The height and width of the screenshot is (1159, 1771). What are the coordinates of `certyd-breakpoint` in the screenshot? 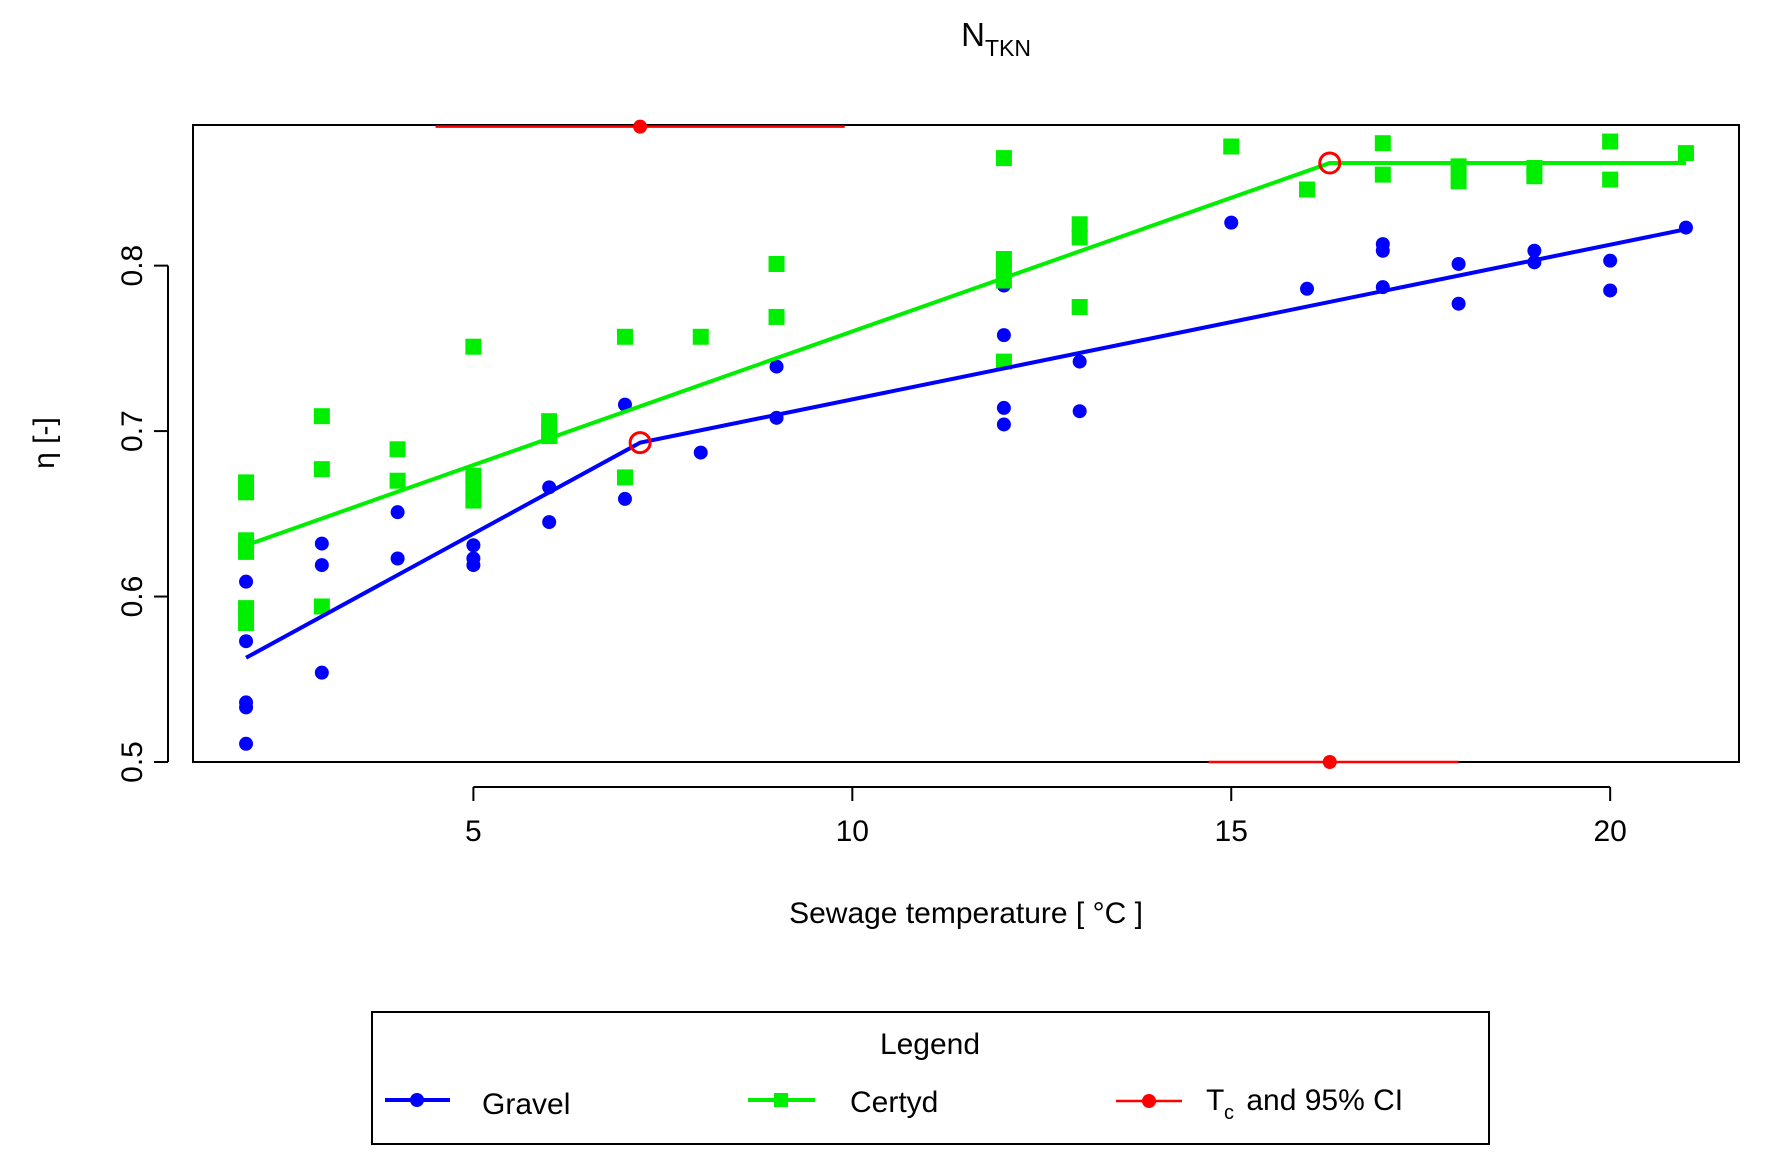 It's located at (1330, 163).